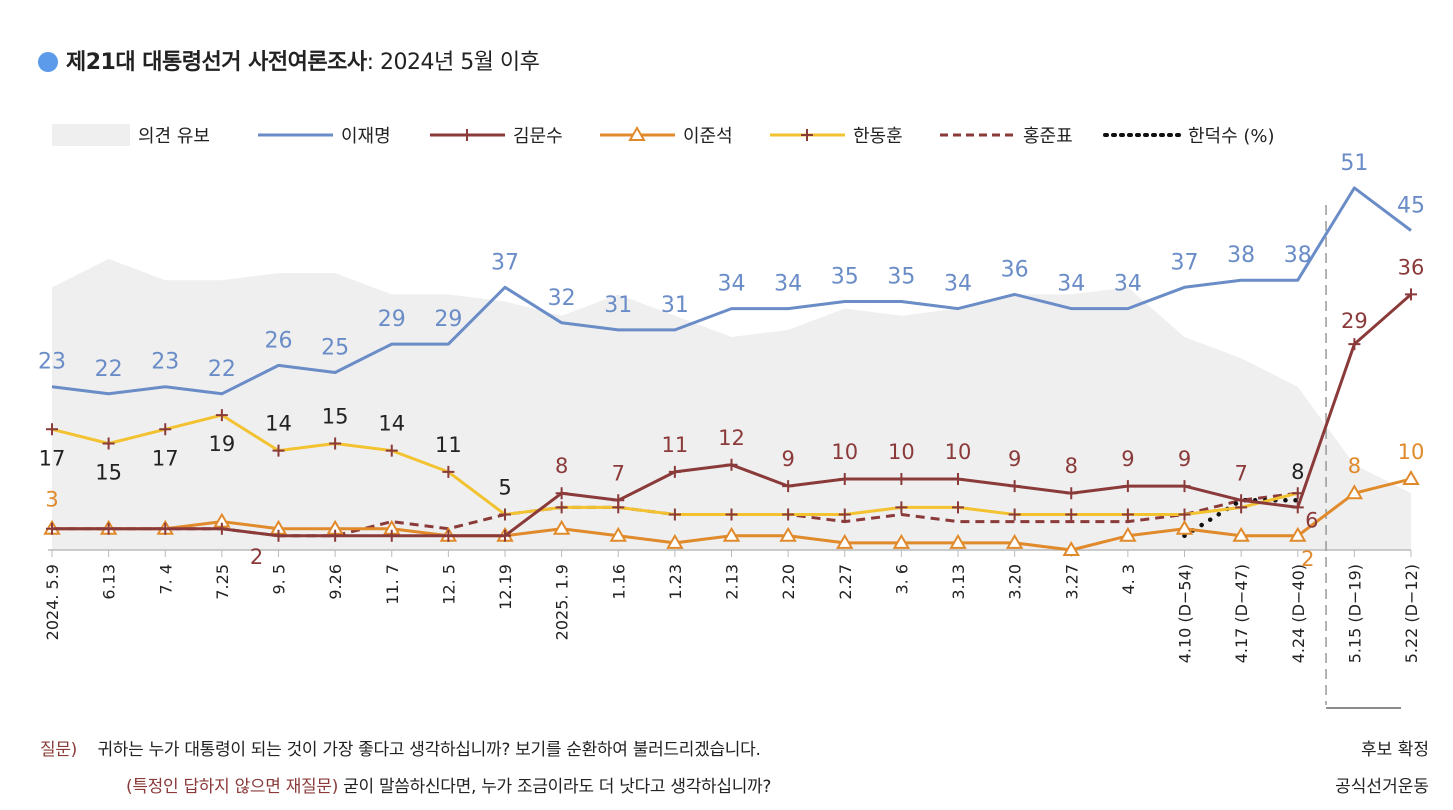 Image resolution: width=1453 pixels, height=810 pixels. Describe the element at coordinates (448, 445) in the screenshot. I see `data-label: 11` at that location.